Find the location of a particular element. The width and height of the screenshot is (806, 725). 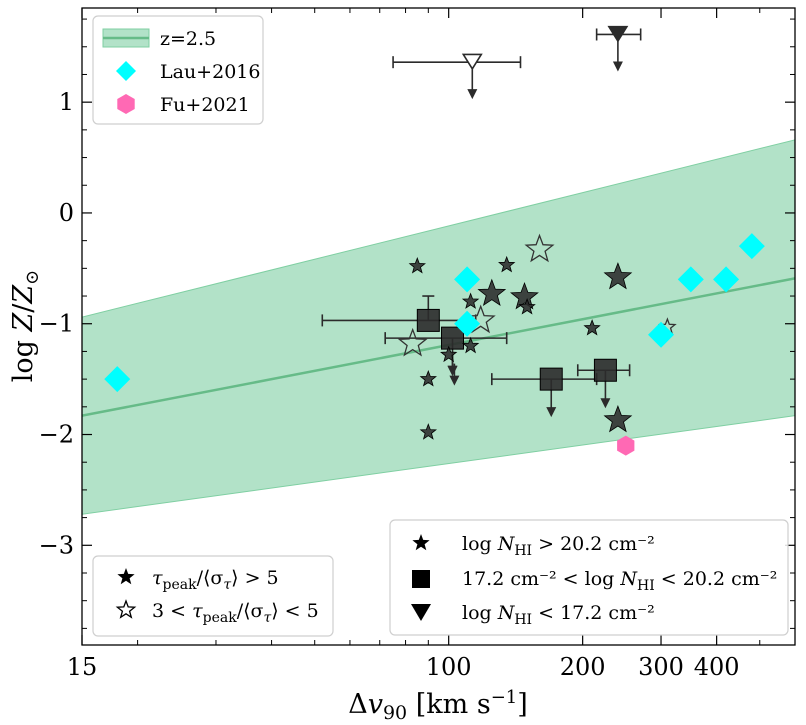

legend-nhi-star-swatch is located at coordinates (421, 542).